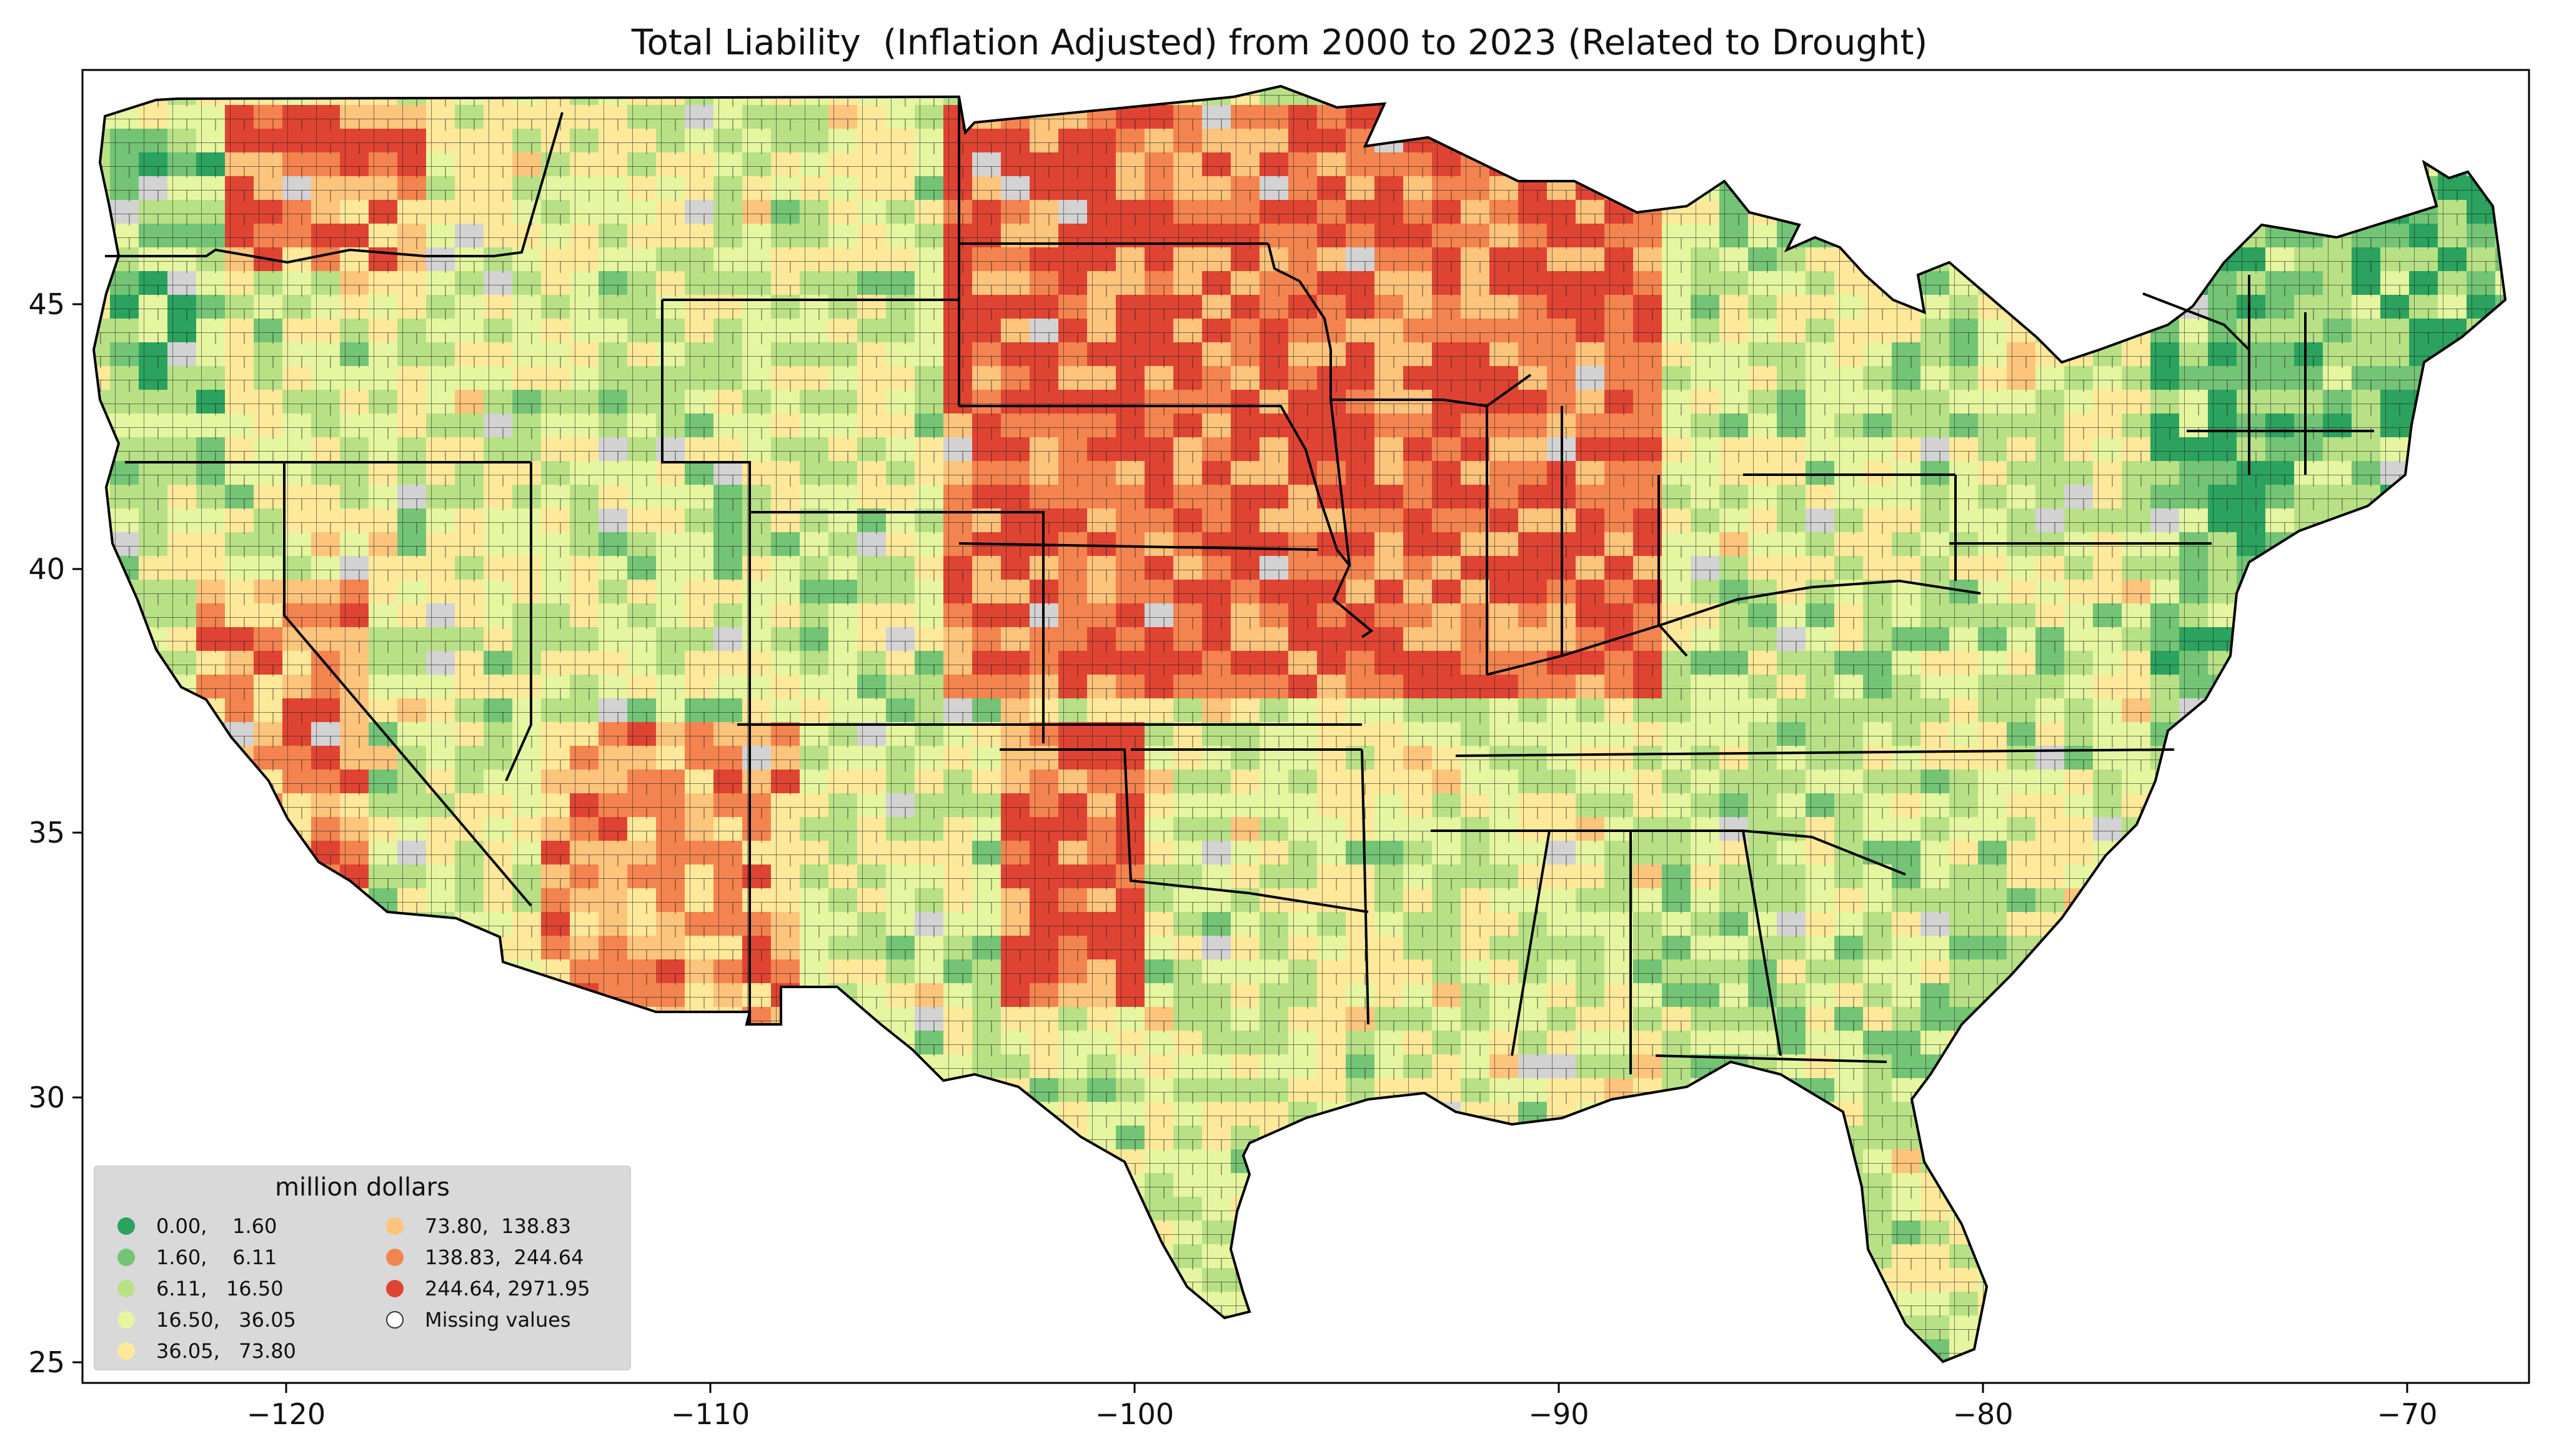 The height and width of the screenshot is (1456, 2559). Describe the element at coordinates (47, 833) in the screenshot. I see `y-tick-label: 35` at that location.